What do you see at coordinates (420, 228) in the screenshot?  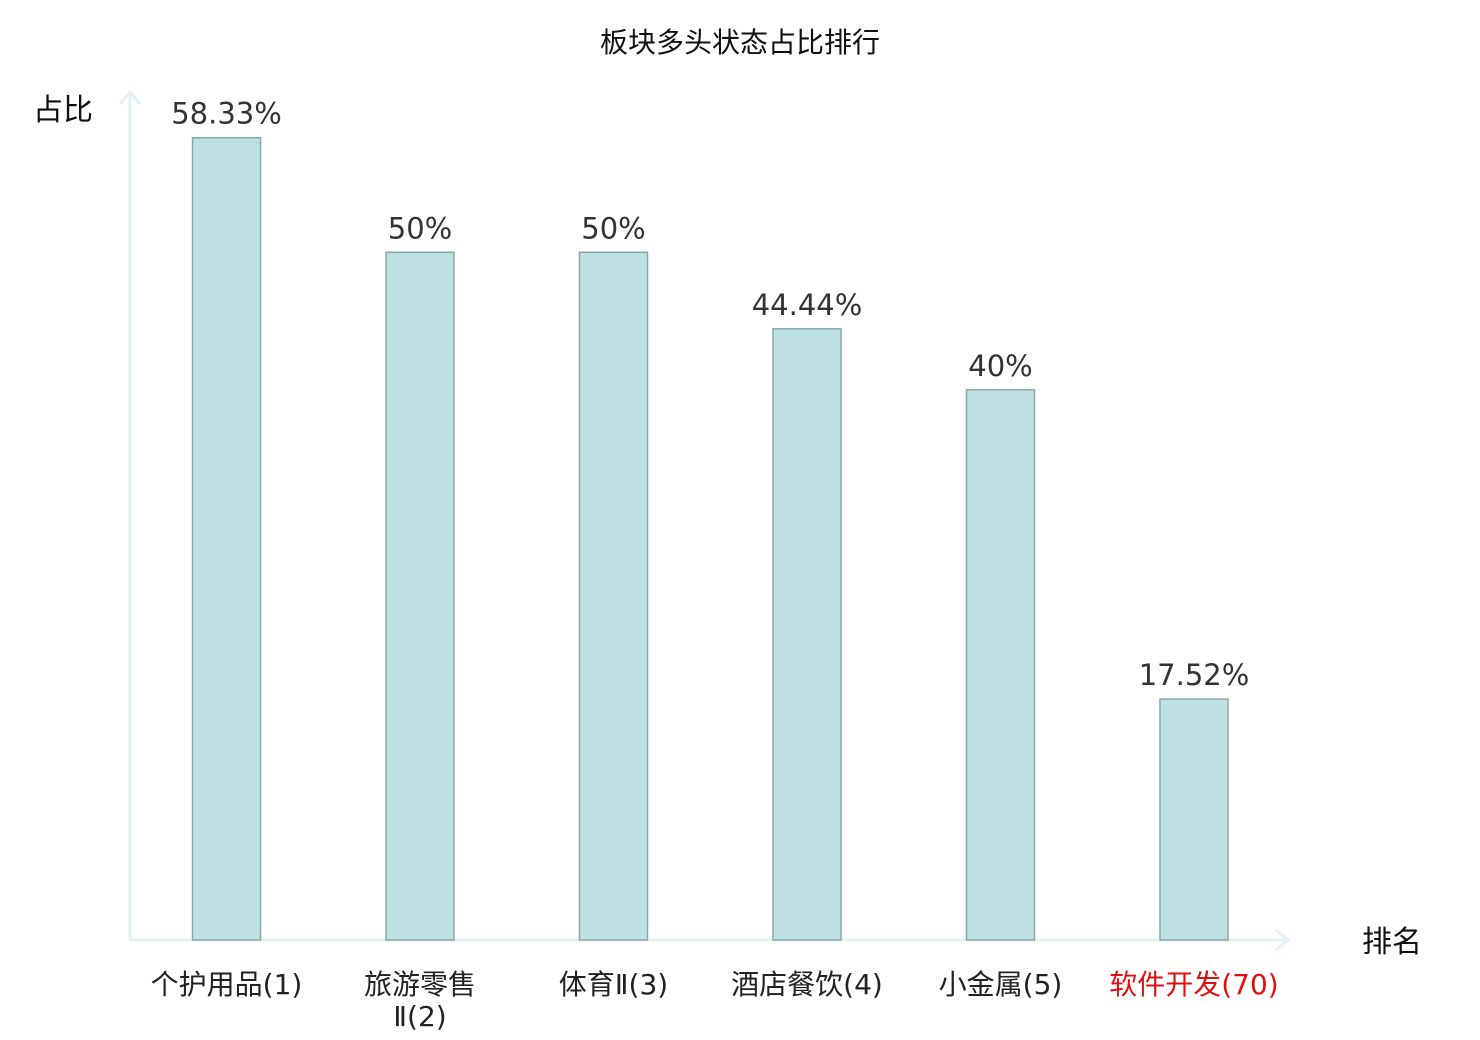 I see `value-label-2: 50%` at bounding box center [420, 228].